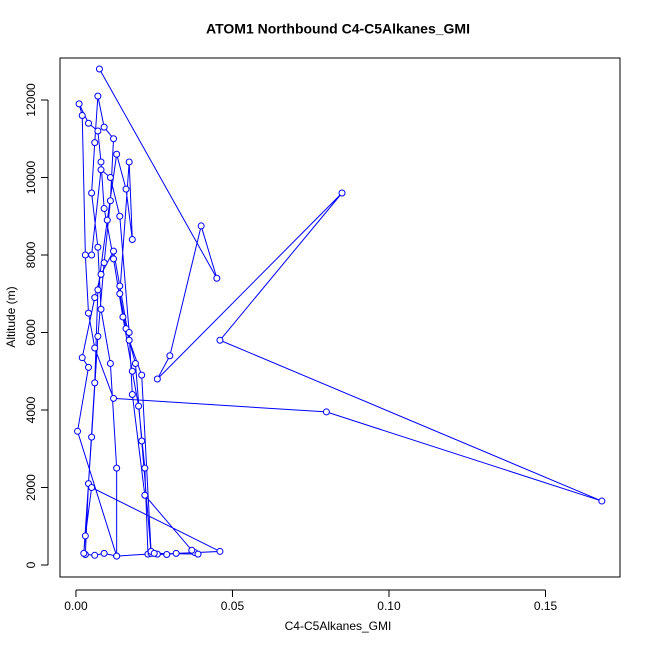 Image resolution: width=650 pixels, height=655 pixels. I want to click on y-tick-label: 10000, so click(31, 177).